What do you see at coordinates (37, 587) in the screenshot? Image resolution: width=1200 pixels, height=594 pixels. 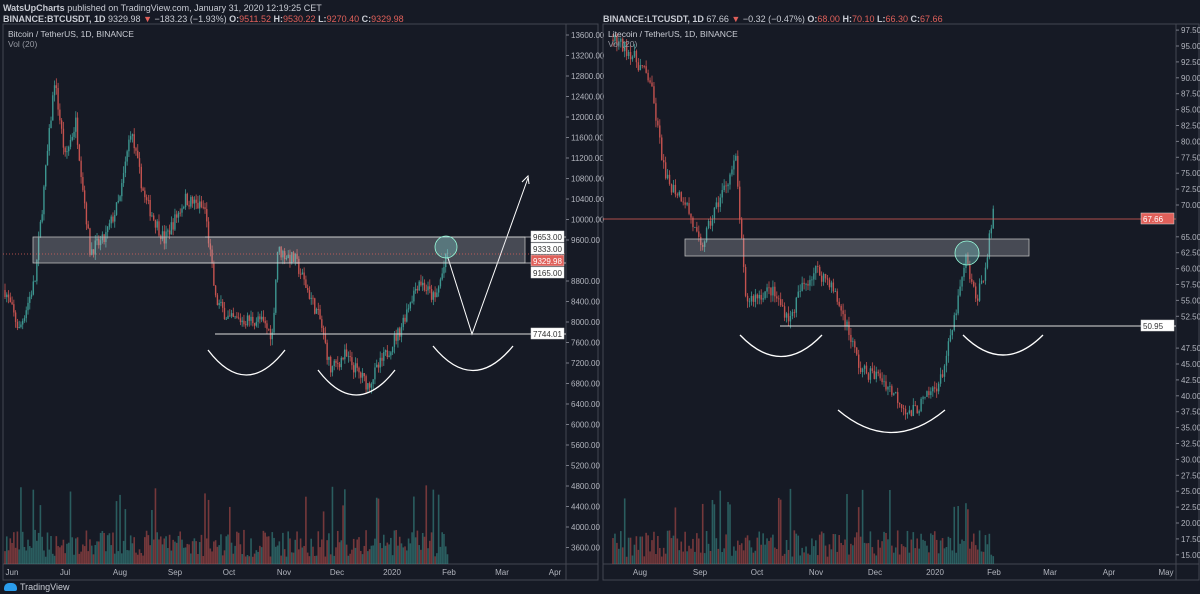 I see `tradingview-logo: TradingView` at bounding box center [37, 587].